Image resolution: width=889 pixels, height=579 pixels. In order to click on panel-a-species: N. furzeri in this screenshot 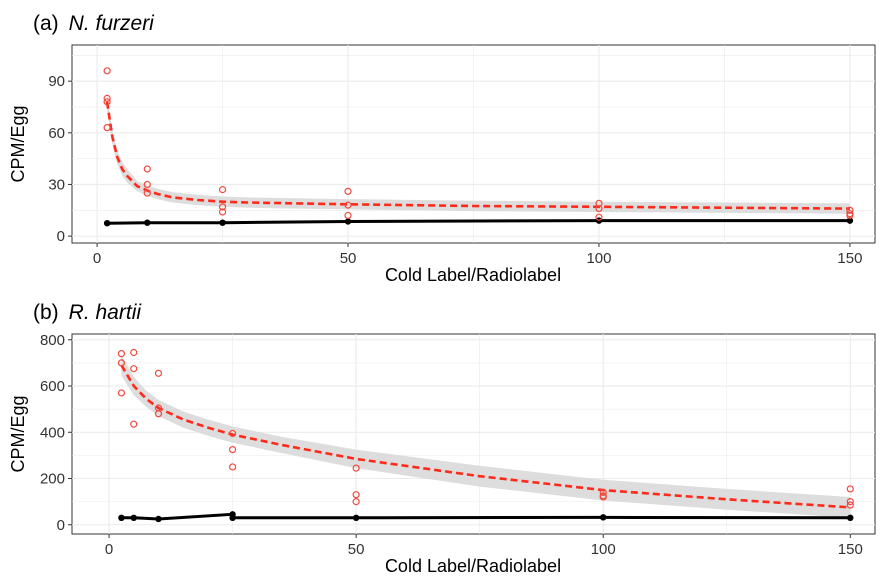, I will do `click(112, 23)`.